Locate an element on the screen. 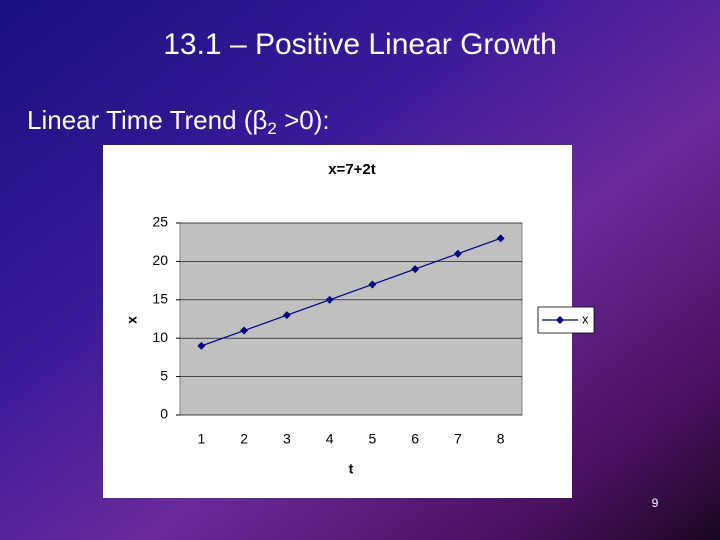 Image resolution: width=720 pixels, height=540 pixels. y-tick-label: 5 is located at coordinates (164, 375).